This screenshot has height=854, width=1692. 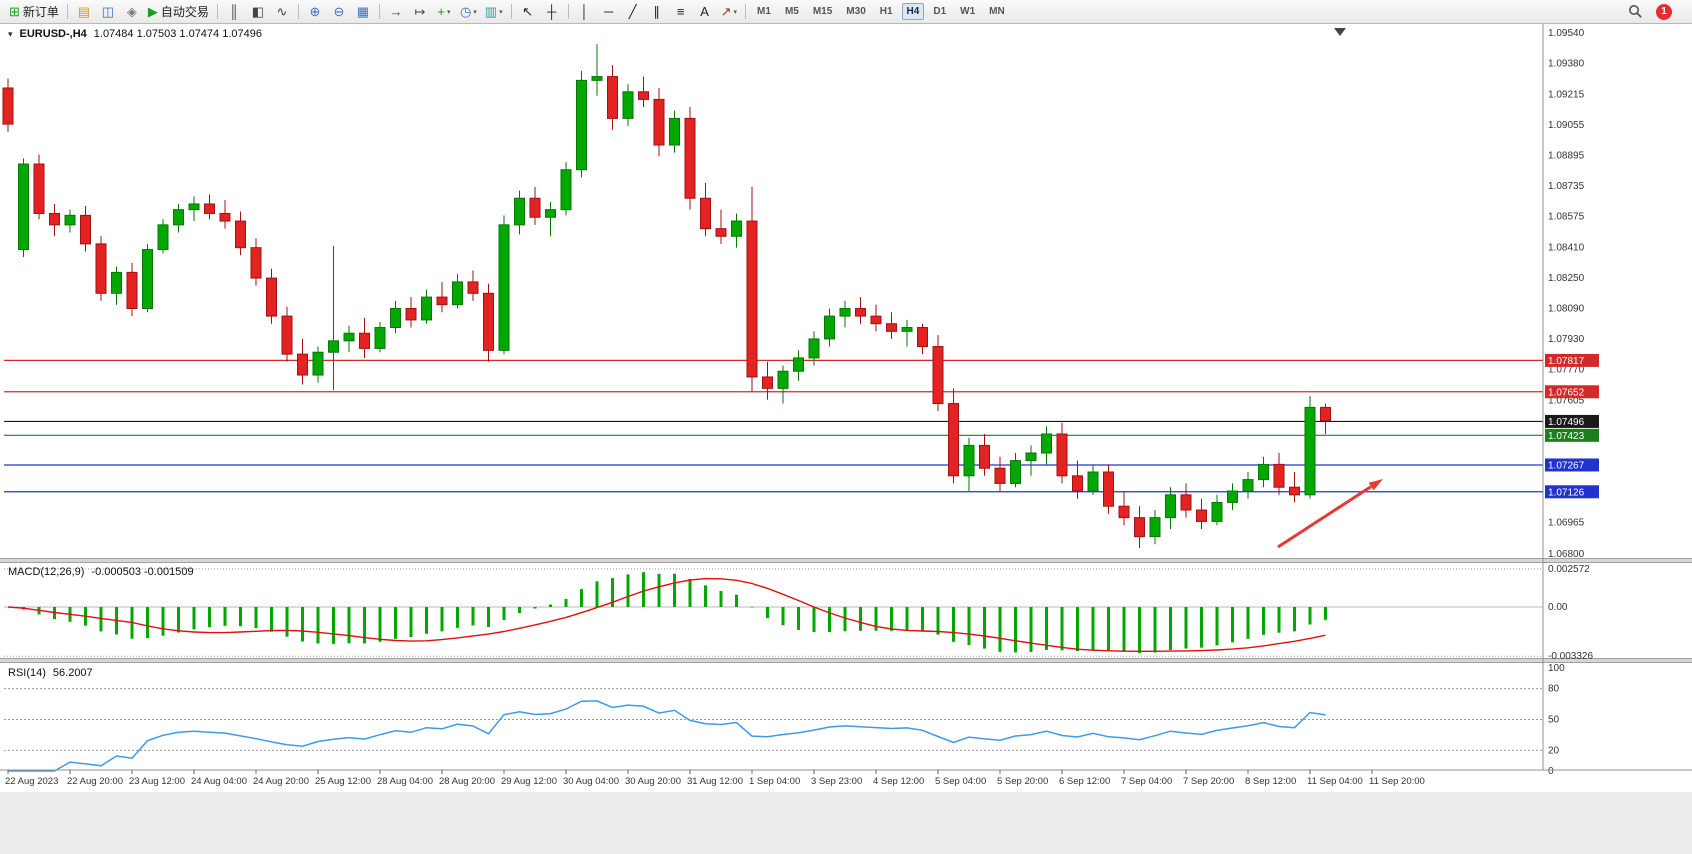 What do you see at coordinates (1572, 435) in the screenshot?
I see `green-level-line-tag` at bounding box center [1572, 435].